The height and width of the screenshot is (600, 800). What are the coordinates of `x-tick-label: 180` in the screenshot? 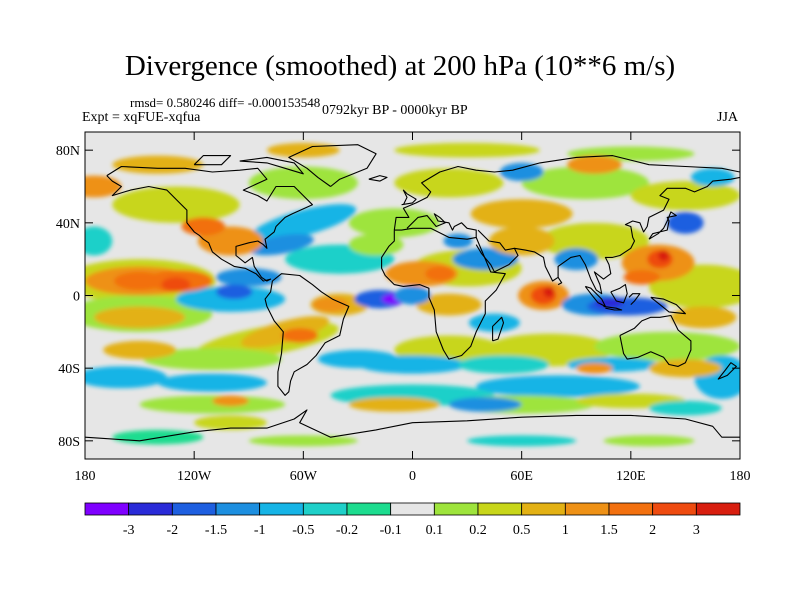 It's located at (85, 476).